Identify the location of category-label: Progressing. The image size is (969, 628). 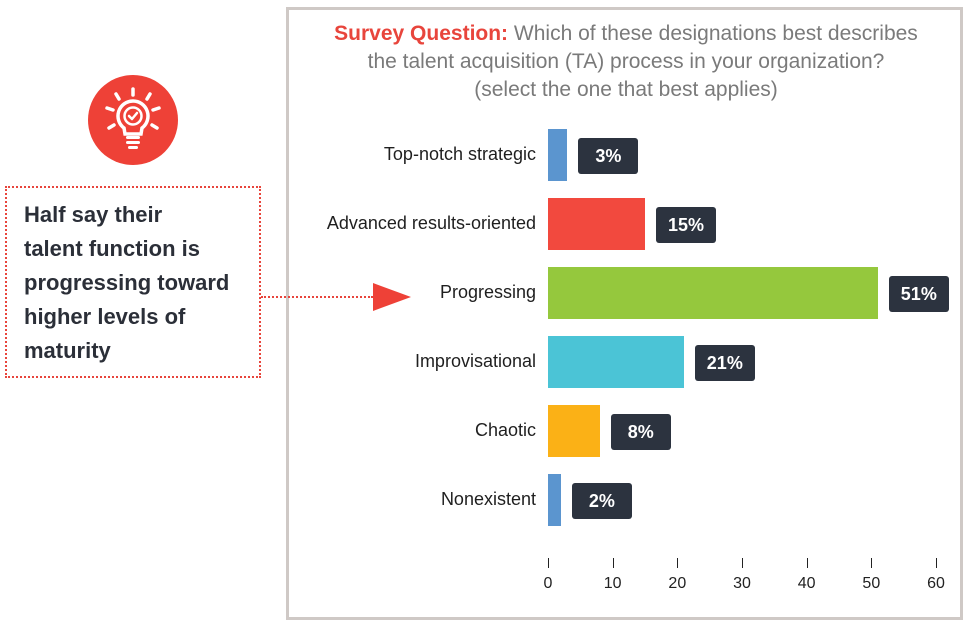
(487, 292).